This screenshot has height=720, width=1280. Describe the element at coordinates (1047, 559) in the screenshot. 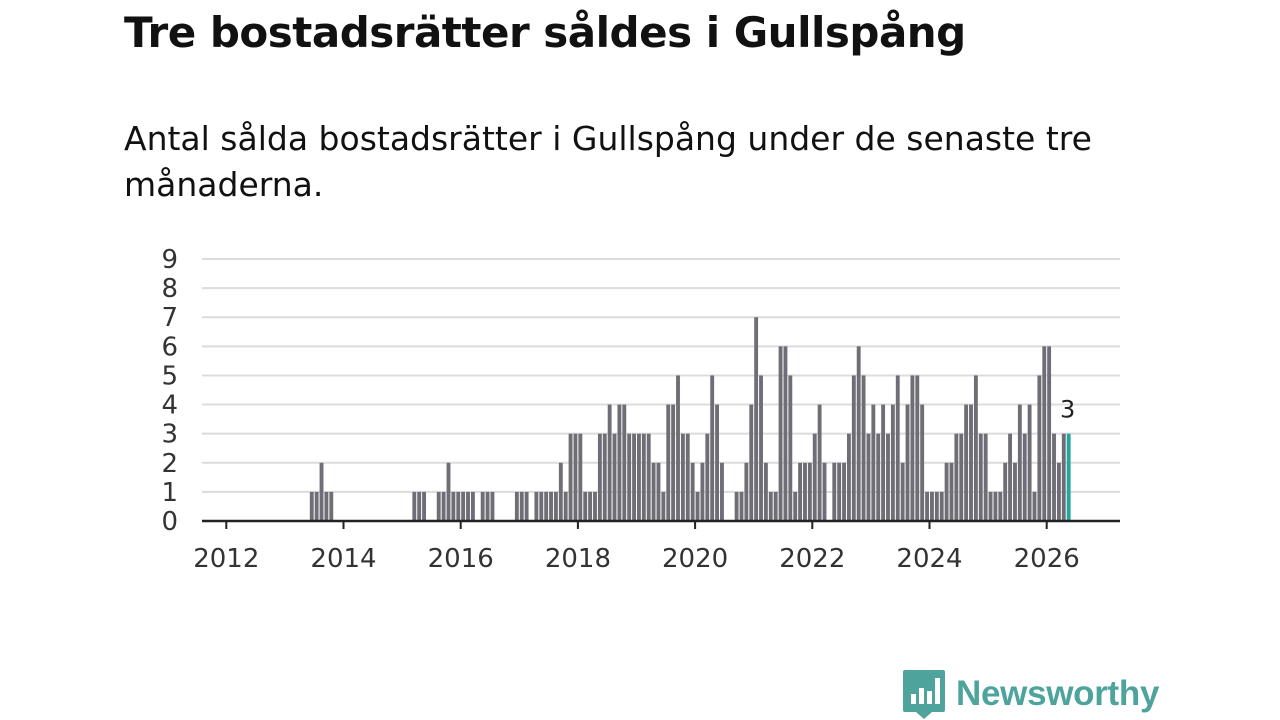

I see `x-tick-label: 2026` at that location.